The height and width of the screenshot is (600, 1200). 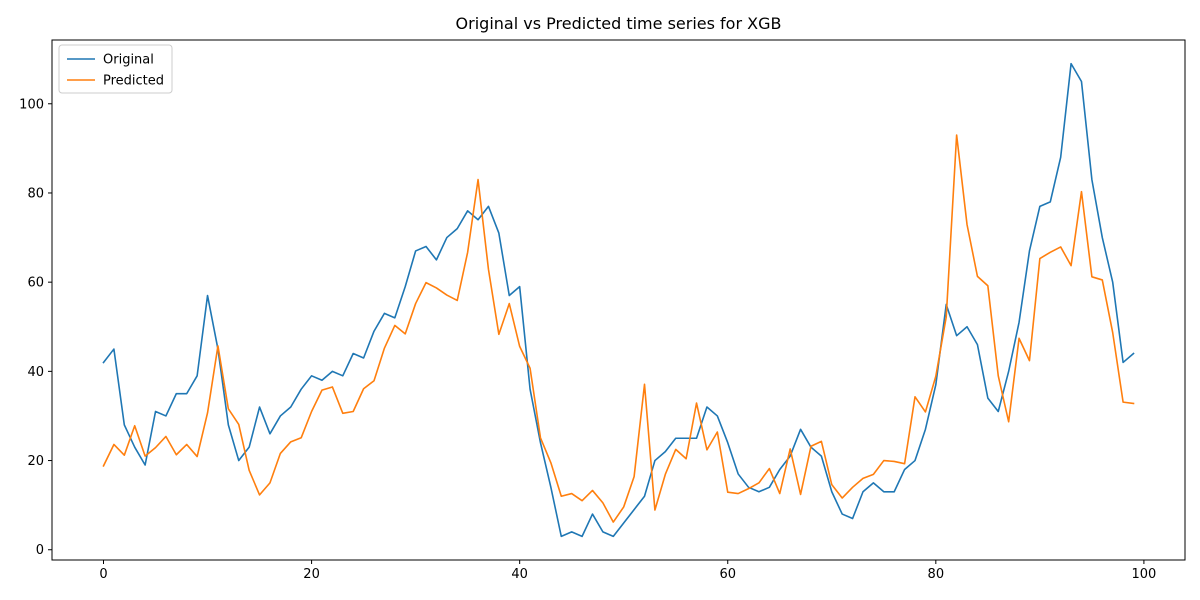 What do you see at coordinates (519, 574) in the screenshot?
I see `x-tick-label: 40` at bounding box center [519, 574].